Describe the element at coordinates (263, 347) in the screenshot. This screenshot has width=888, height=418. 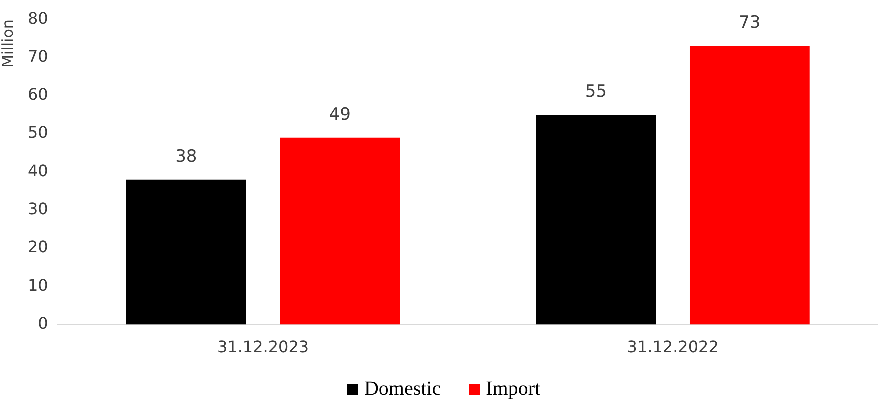
I see `x-tick-label: 31.12.2023` at that location.